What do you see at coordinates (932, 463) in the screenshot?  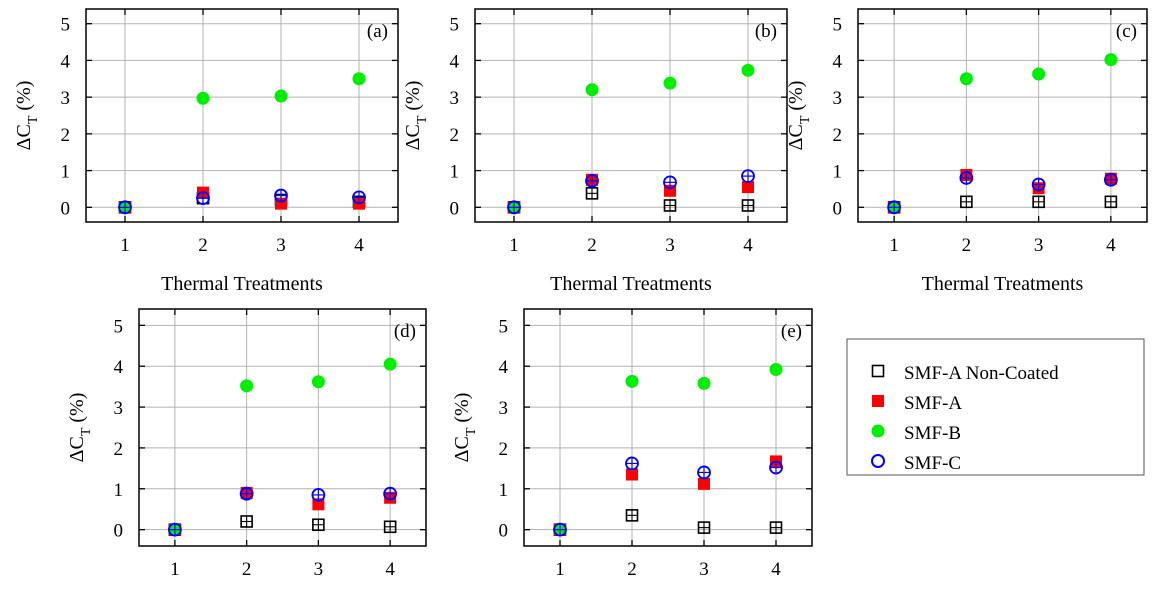 I see `legend-label: SMF-C` at bounding box center [932, 463].